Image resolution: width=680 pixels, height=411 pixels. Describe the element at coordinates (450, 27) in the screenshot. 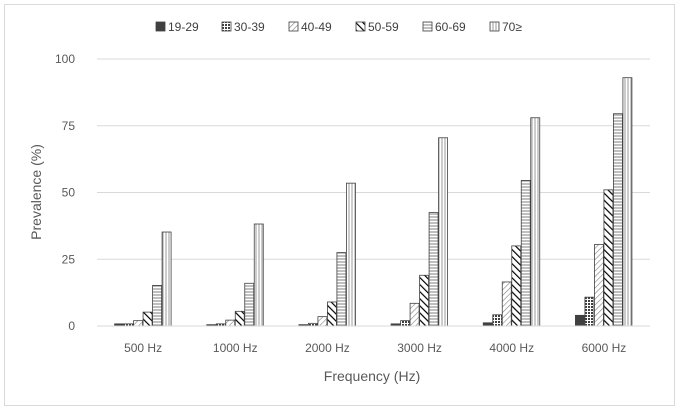

I see `legend-label: 60-69` at that location.